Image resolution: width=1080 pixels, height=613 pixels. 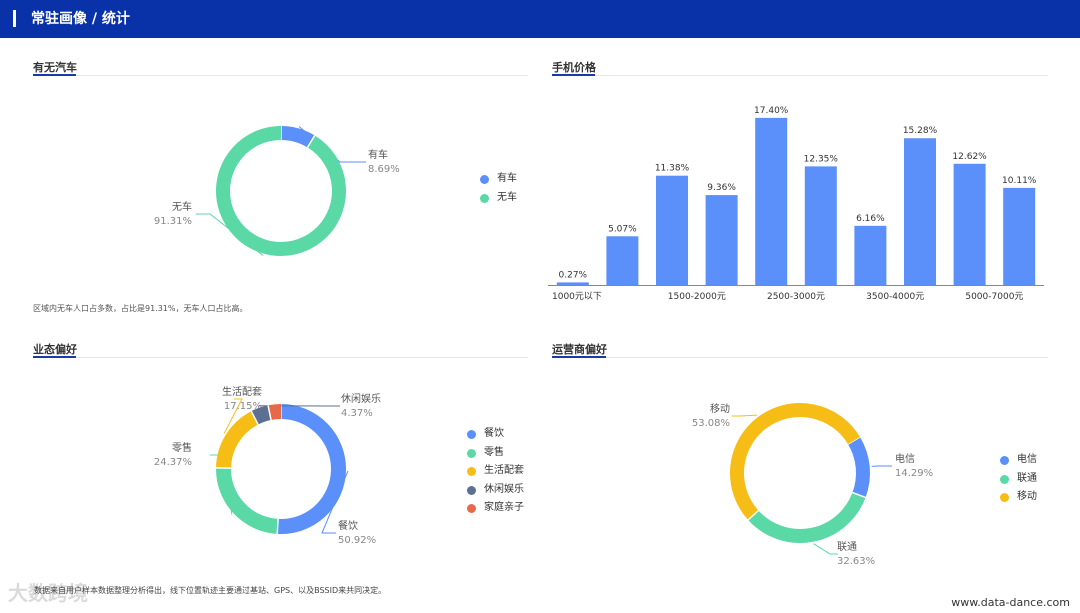 What do you see at coordinates (173, 221) in the screenshot?
I see `car-slice-value-1: 91.31%` at bounding box center [173, 221].